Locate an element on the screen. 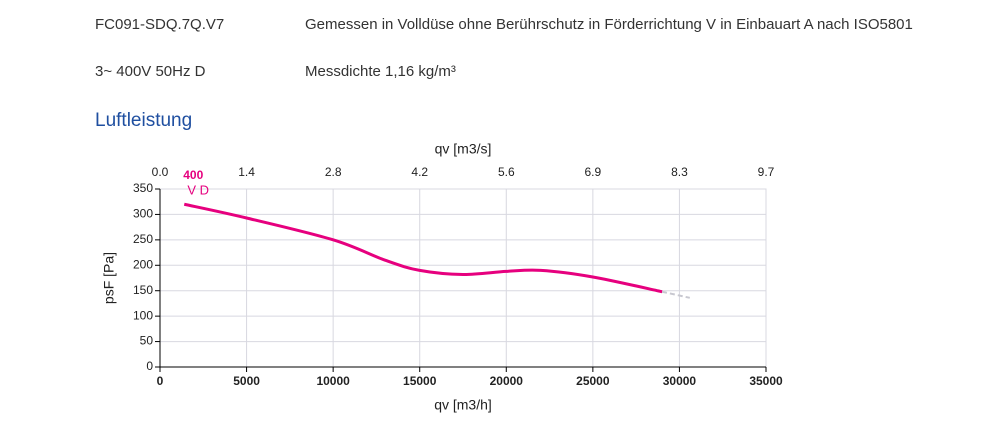  x2-tick-label: 9.7 is located at coordinates (766, 172).